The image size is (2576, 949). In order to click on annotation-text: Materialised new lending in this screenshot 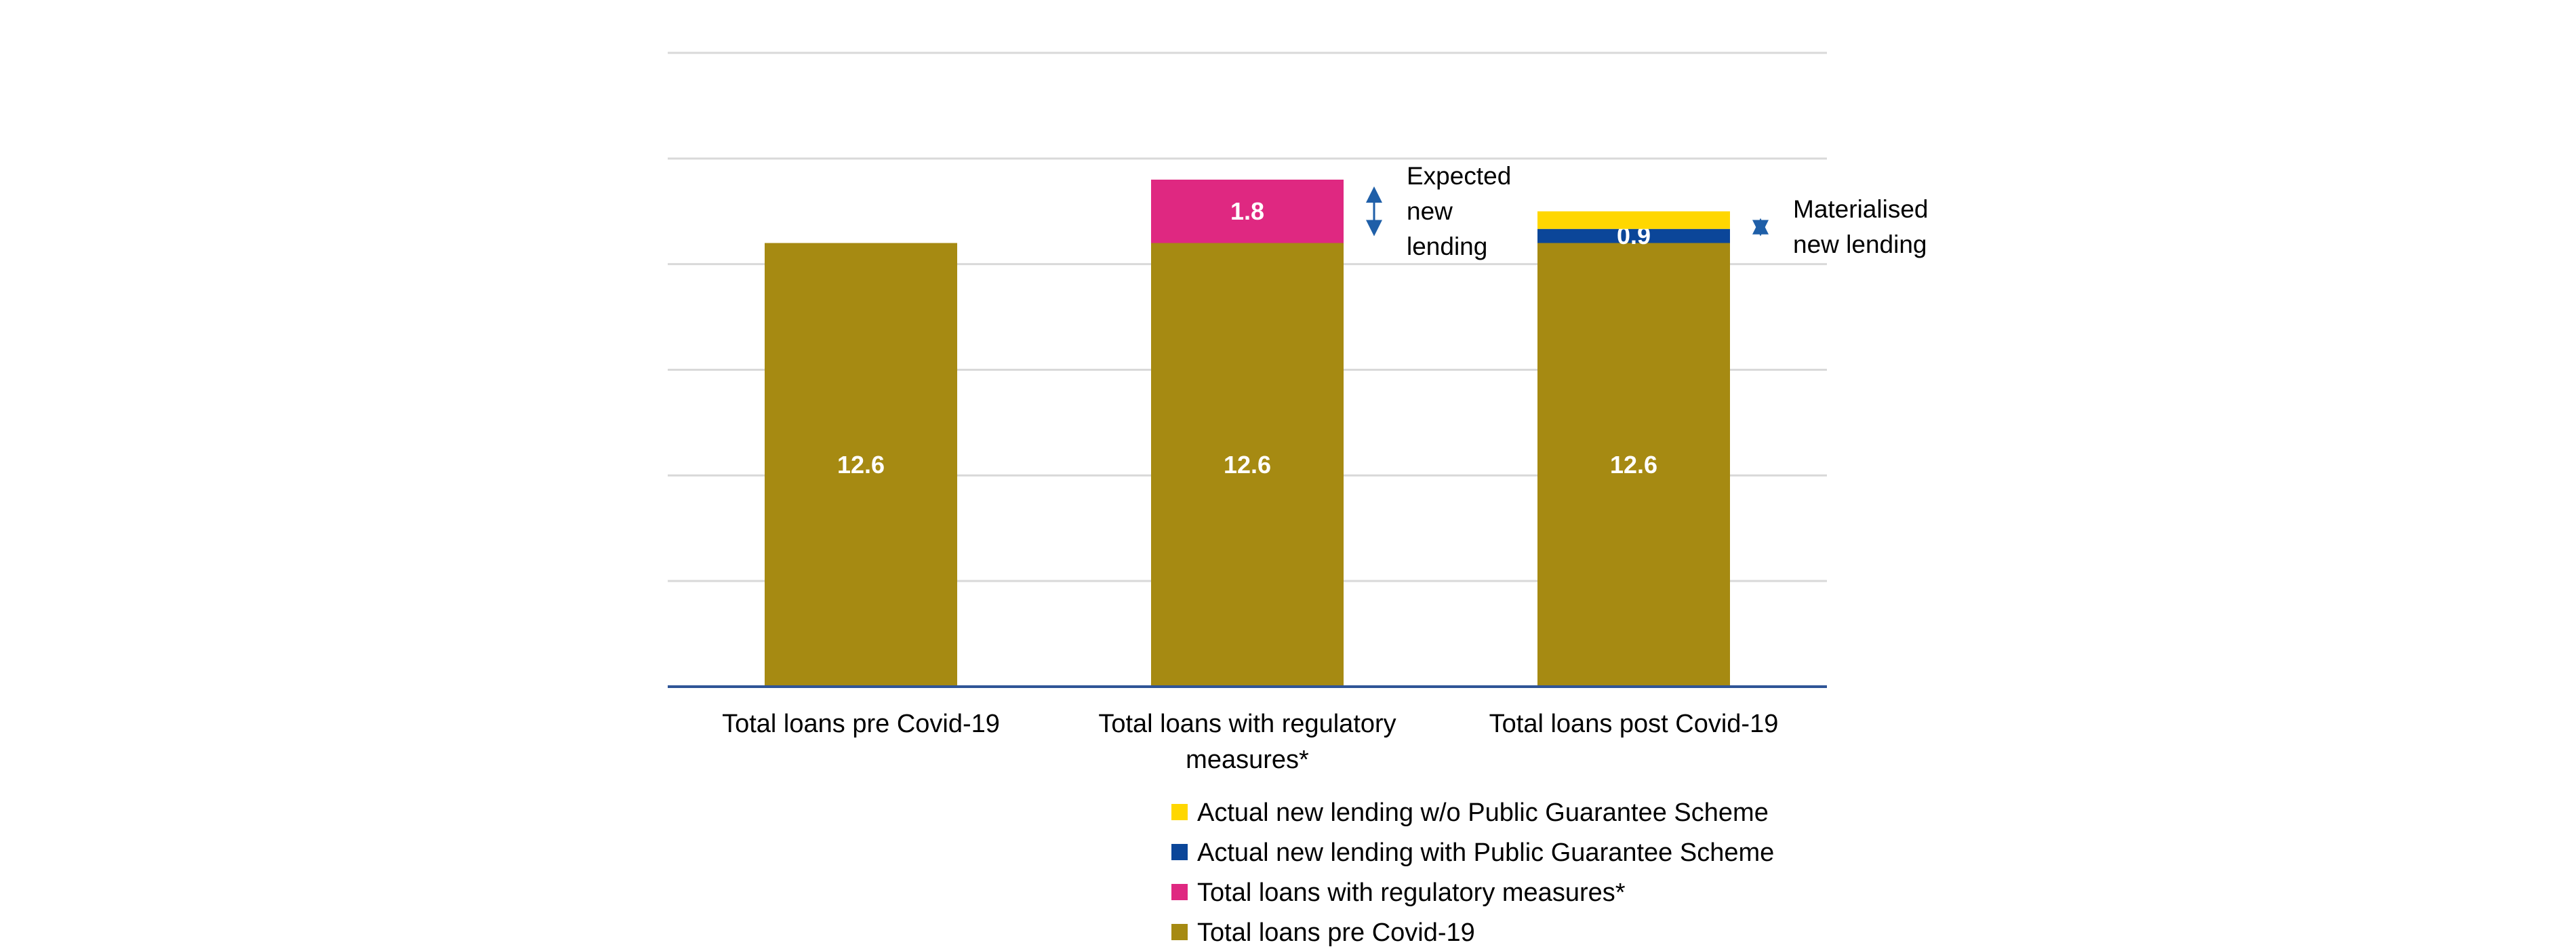, I will do `click(1860, 226)`.